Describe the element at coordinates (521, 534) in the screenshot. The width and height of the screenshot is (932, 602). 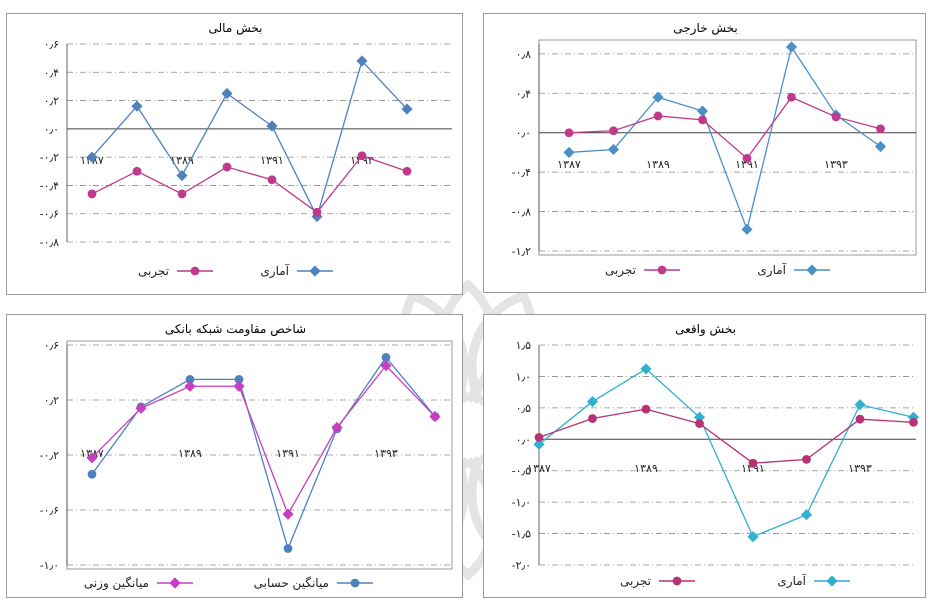
I see `y-tick-label: -۱٫۵` at that location.